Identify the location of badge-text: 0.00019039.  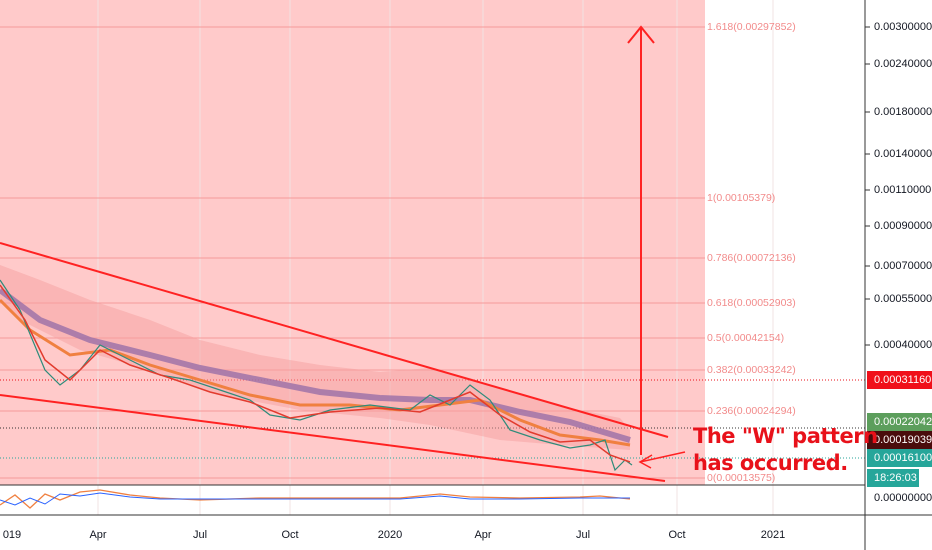
(903, 440).